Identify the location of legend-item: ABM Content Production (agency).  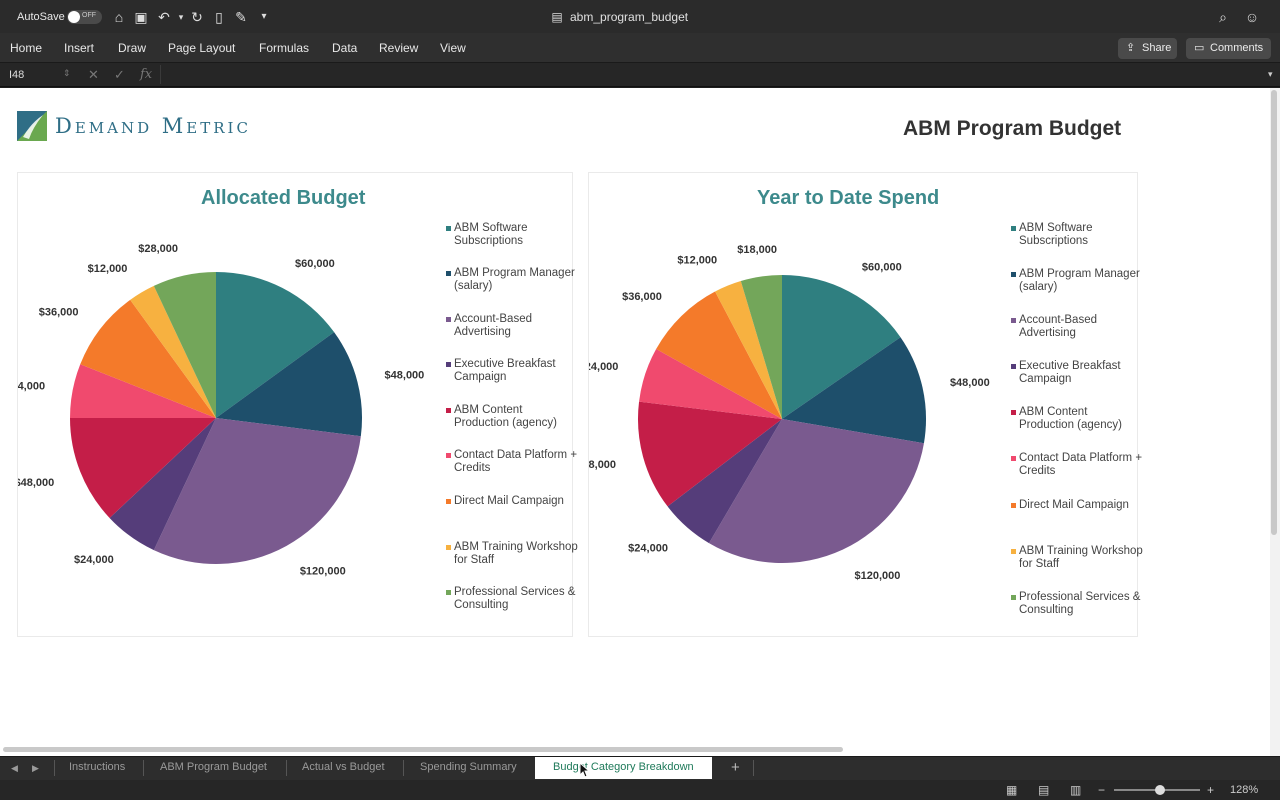
(1077, 419).